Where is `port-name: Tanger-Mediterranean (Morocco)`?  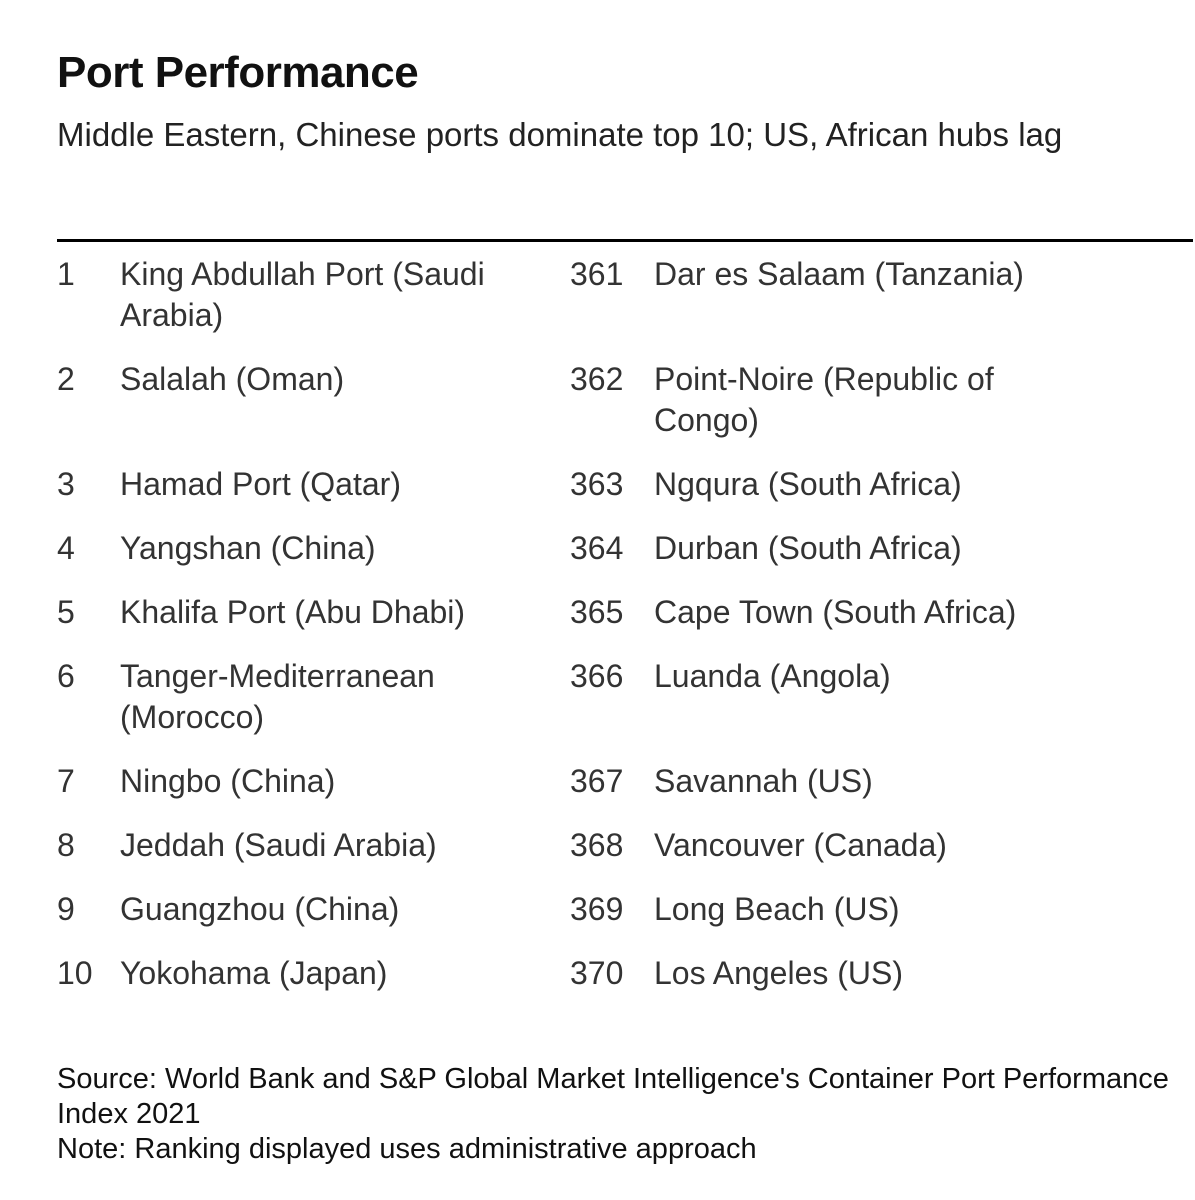
port-name: Tanger-Mediterranean (Morocco) is located at coordinates (277, 696).